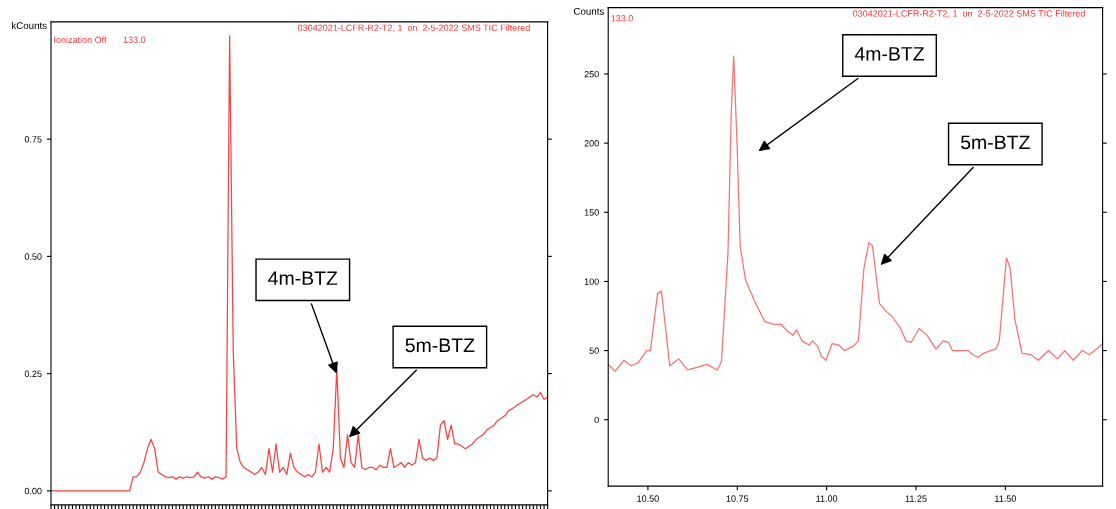 The height and width of the screenshot is (509, 1116). I want to click on x-tick-label: 11.50, so click(1005, 498).